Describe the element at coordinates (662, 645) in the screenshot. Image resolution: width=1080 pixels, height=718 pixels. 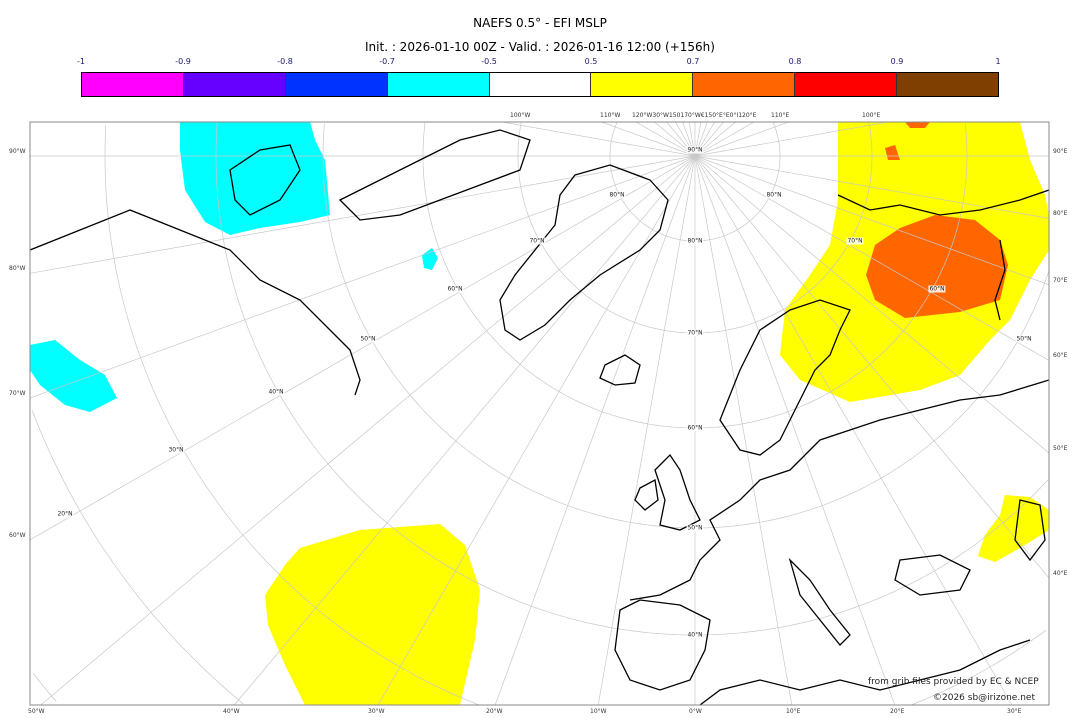
I see `coast-iberia` at that location.